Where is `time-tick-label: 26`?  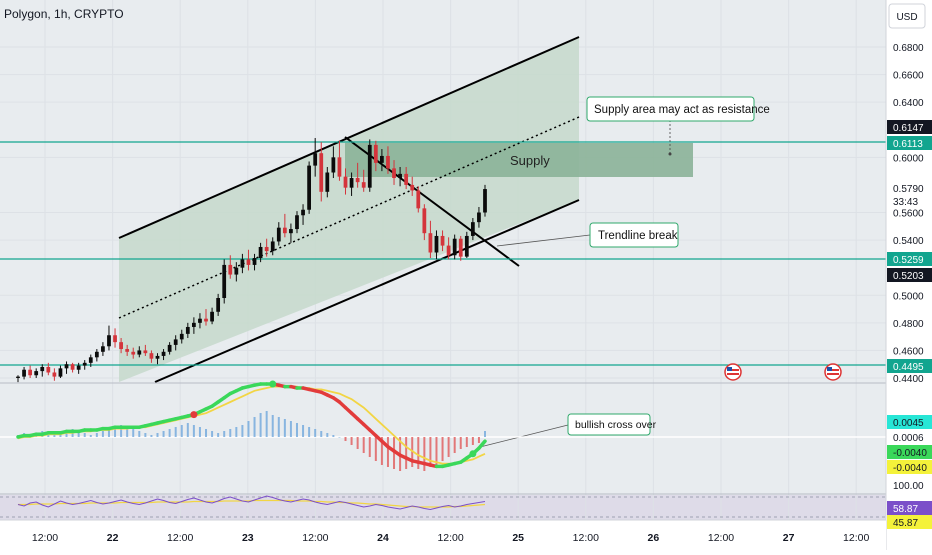 time-tick-label: 26 is located at coordinates (654, 538).